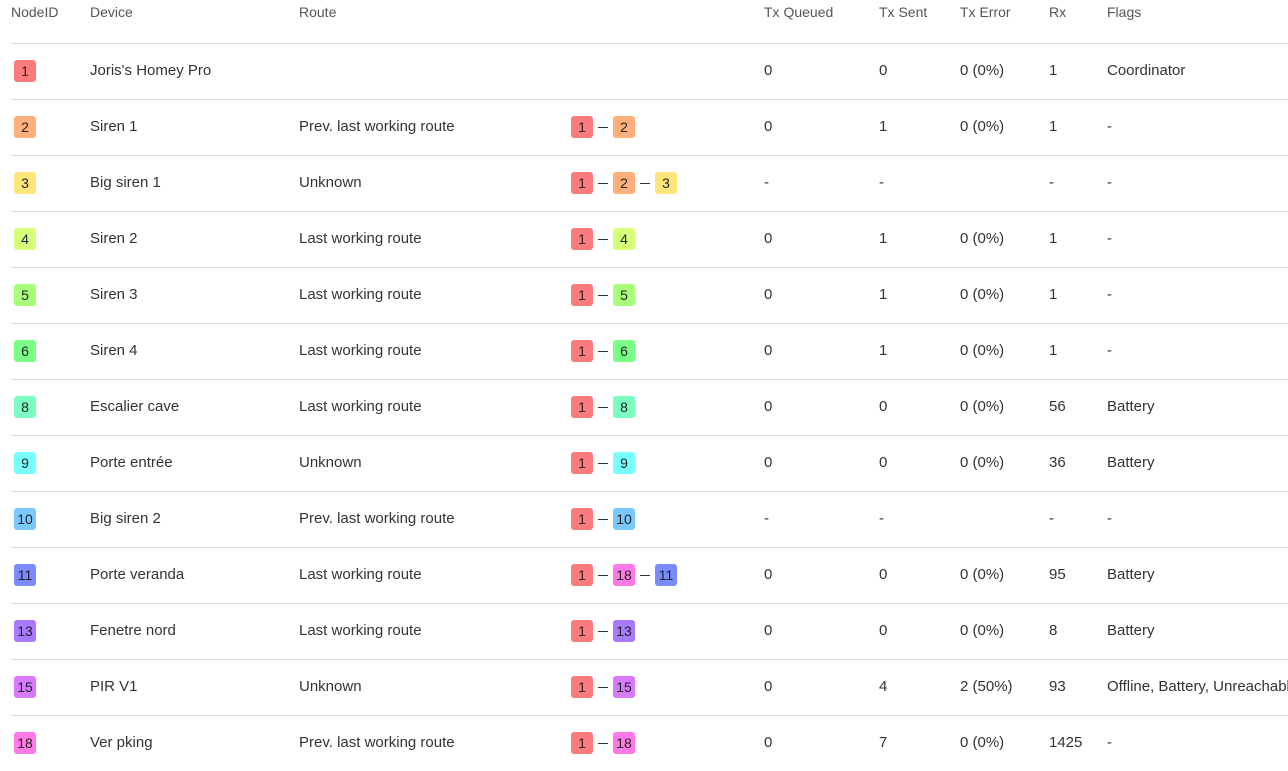 The height and width of the screenshot is (771, 1288). What do you see at coordinates (883, 686) in the screenshot?
I see `tx-sent-value: 4` at bounding box center [883, 686].